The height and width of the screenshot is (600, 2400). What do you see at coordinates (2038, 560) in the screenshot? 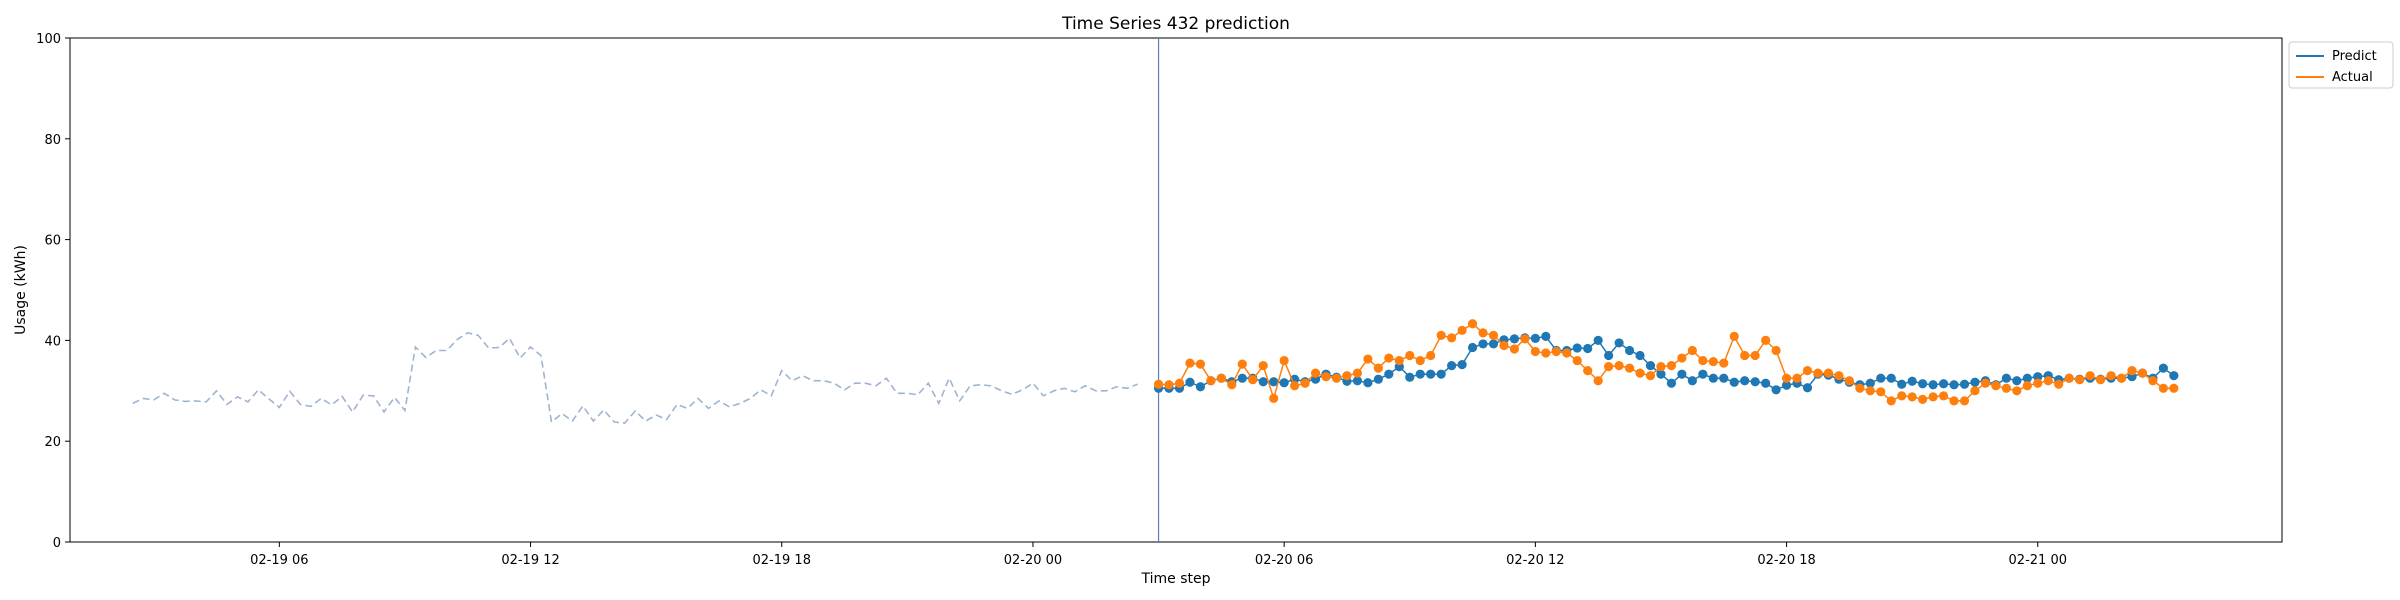
I see `x-tick-label: 02-21 00` at bounding box center [2038, 560].